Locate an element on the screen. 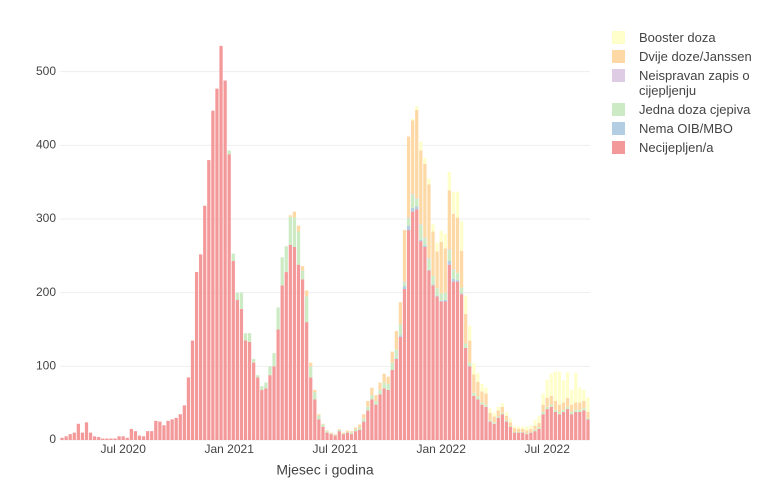 The width and height of the screenshot is (772, 480). legend-label: Neispravan zapis o cijepljenju is located at coordinates (694, 83).